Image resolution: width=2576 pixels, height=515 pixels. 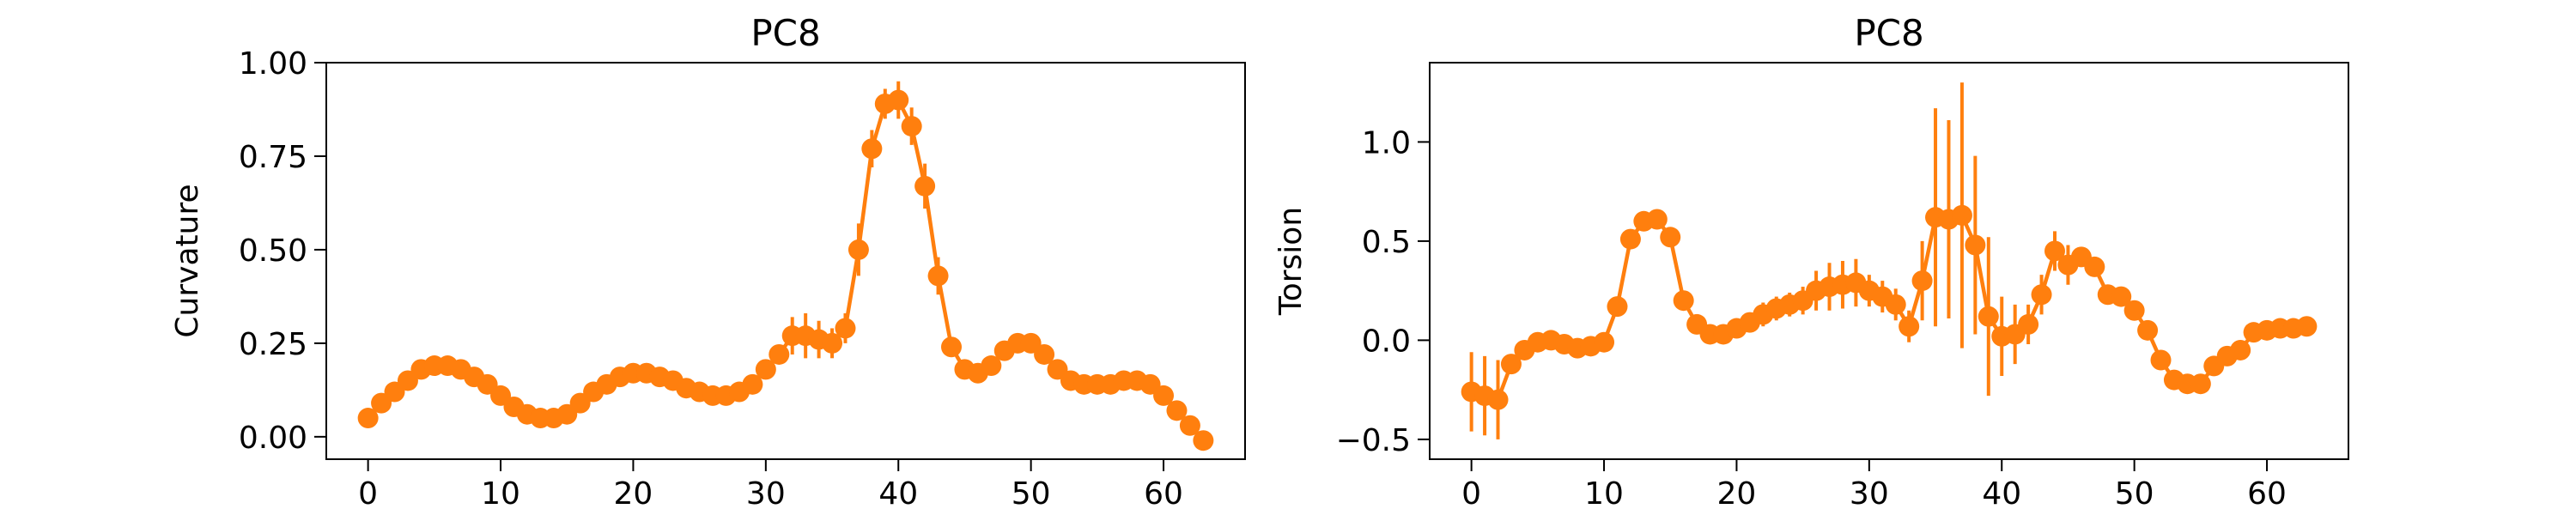 I want to click on y-tick-label: 0.0, so click(x=1386, y=341).